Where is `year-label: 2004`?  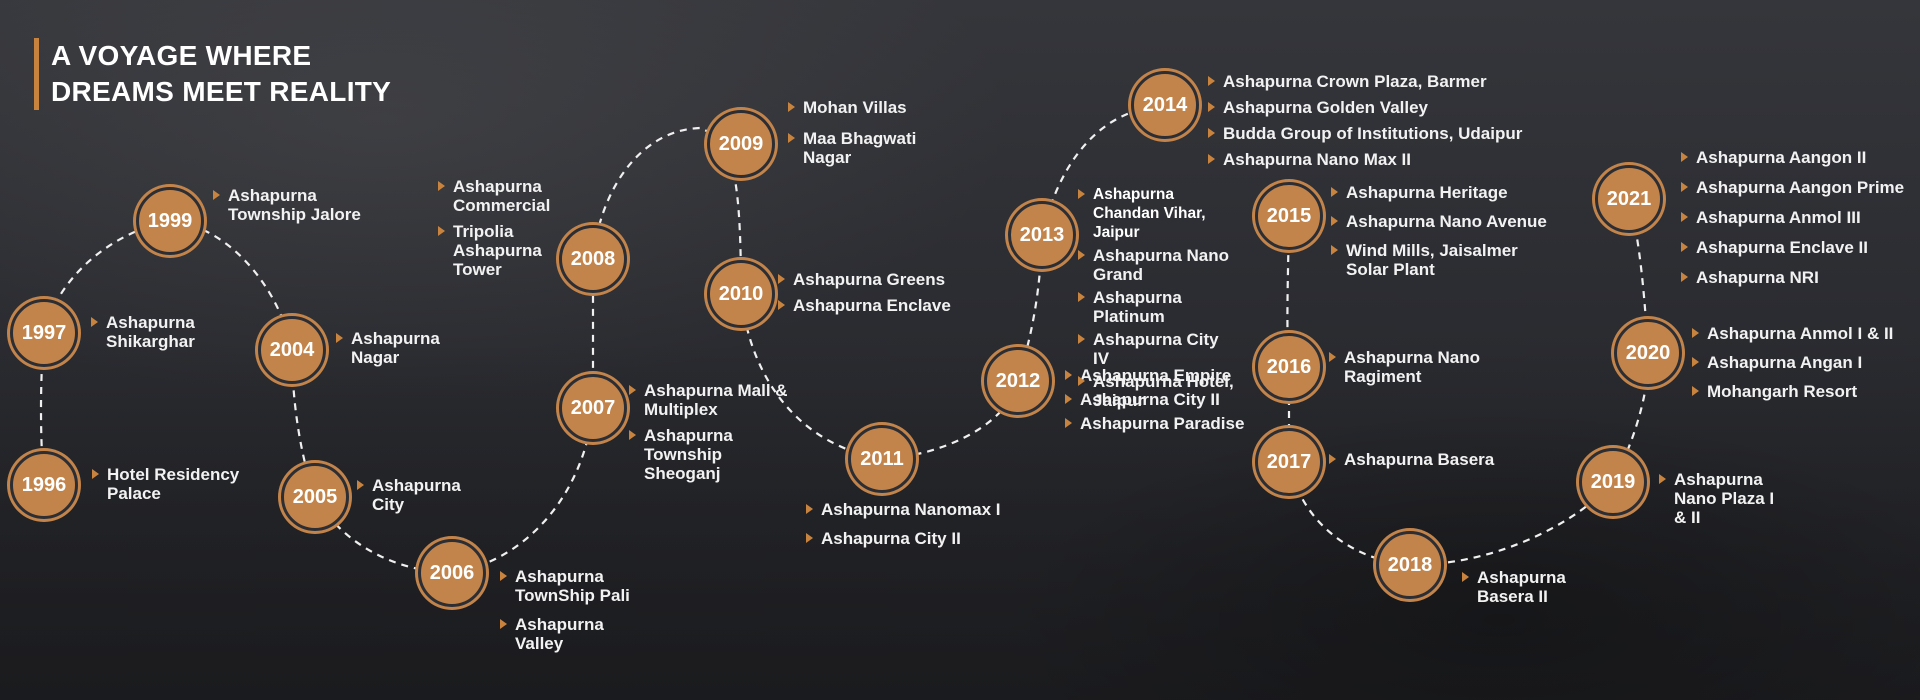
year-label: 2004 is located at coordinates (292, 349).